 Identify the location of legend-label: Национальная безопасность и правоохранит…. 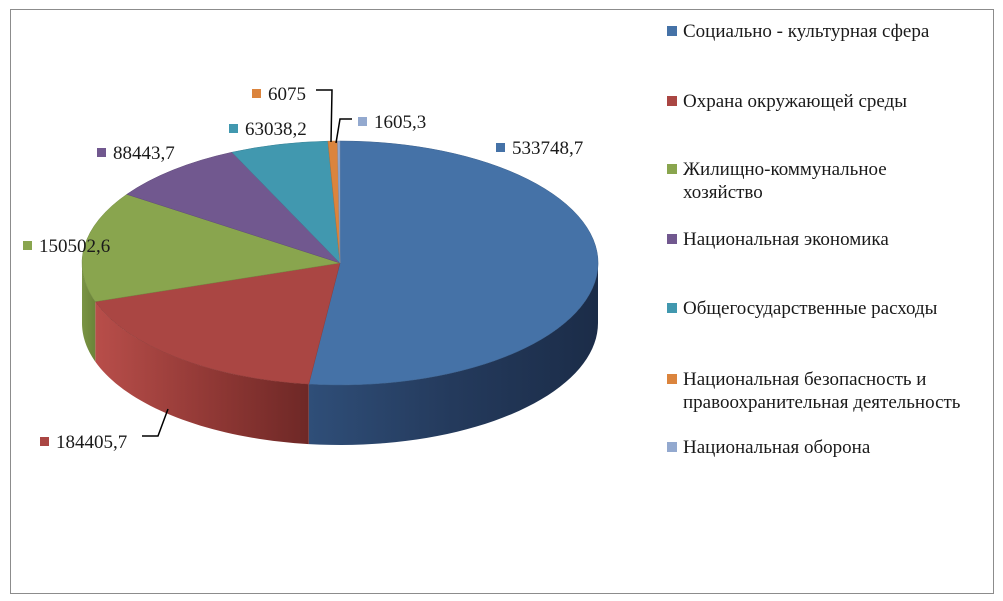
(822, 391).